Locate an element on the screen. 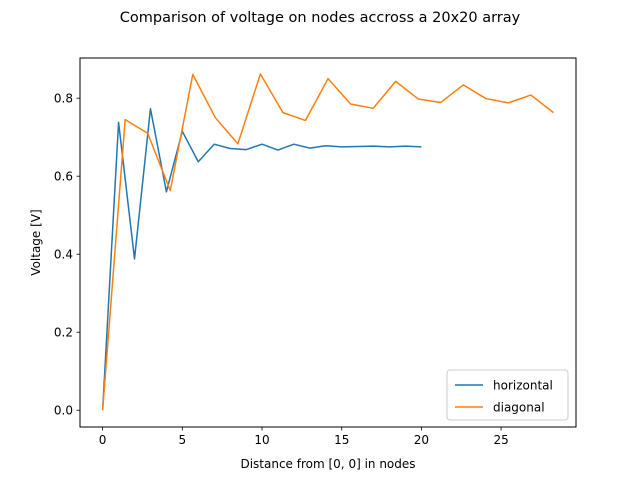 The height and width of the screenshot is (480, 640). x-tick-label: 15 is located at coordinates (341, 440).